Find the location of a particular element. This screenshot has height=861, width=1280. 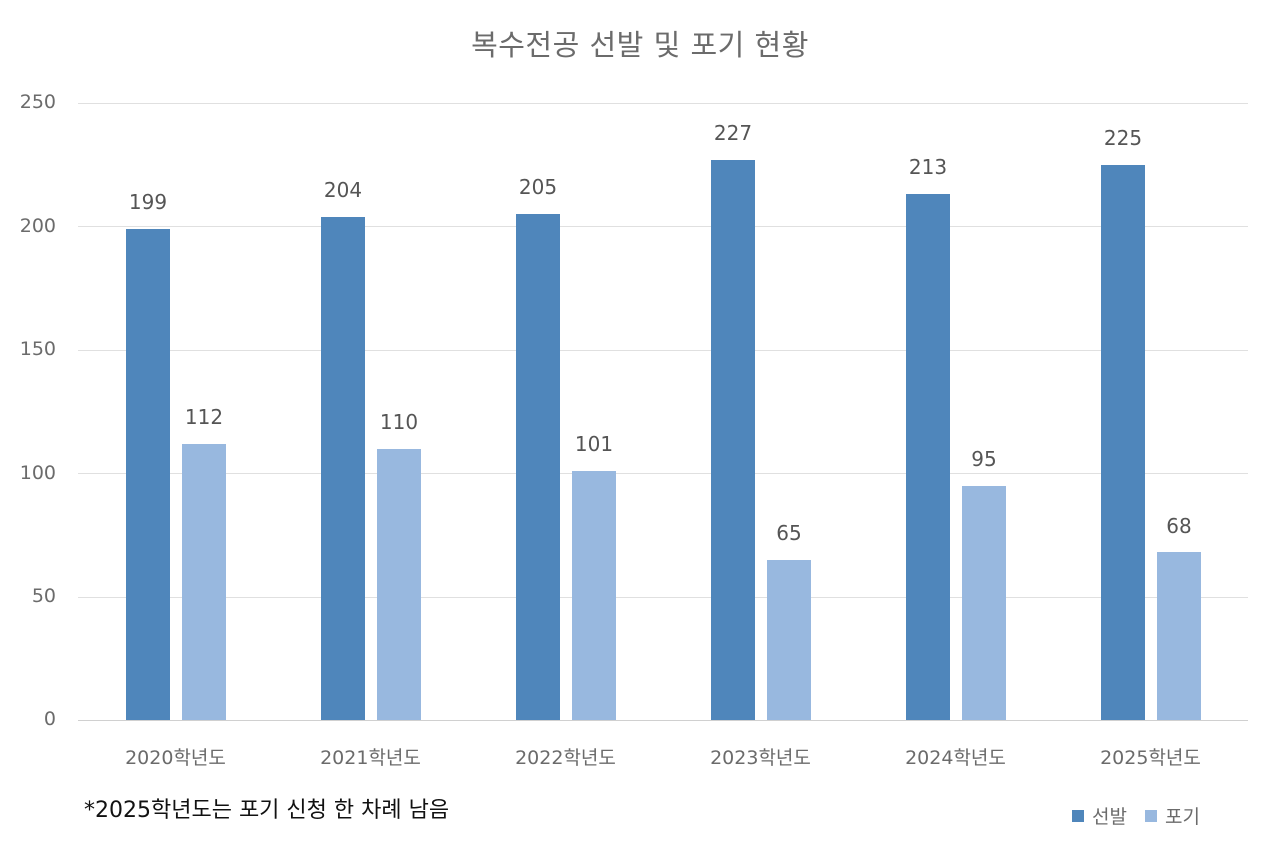

x-tick-2021: 2021학년도 is located at coordinates (370, 758).